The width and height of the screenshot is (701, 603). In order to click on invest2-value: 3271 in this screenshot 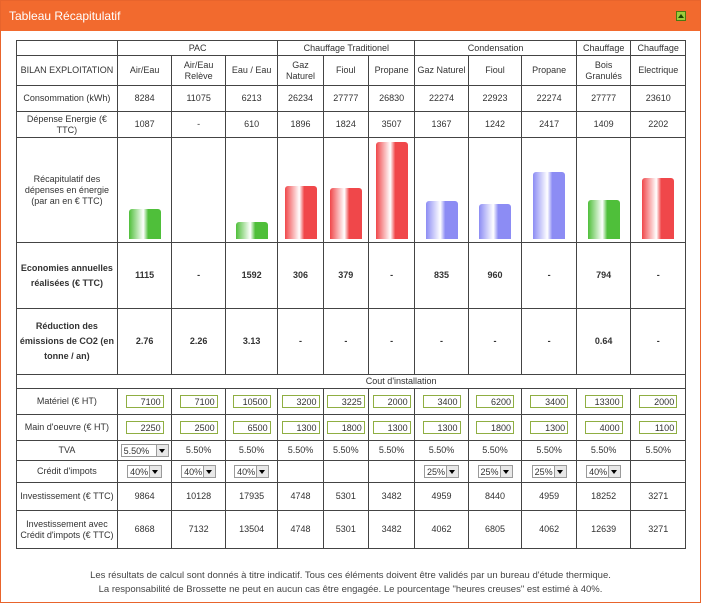, I will do `click(658, 529)`.